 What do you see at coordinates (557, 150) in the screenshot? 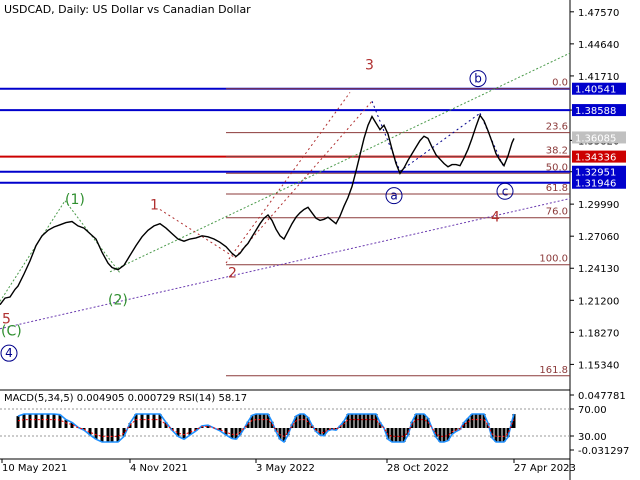
I see `fib-label: 38.2` at bounding box center [557, 150].